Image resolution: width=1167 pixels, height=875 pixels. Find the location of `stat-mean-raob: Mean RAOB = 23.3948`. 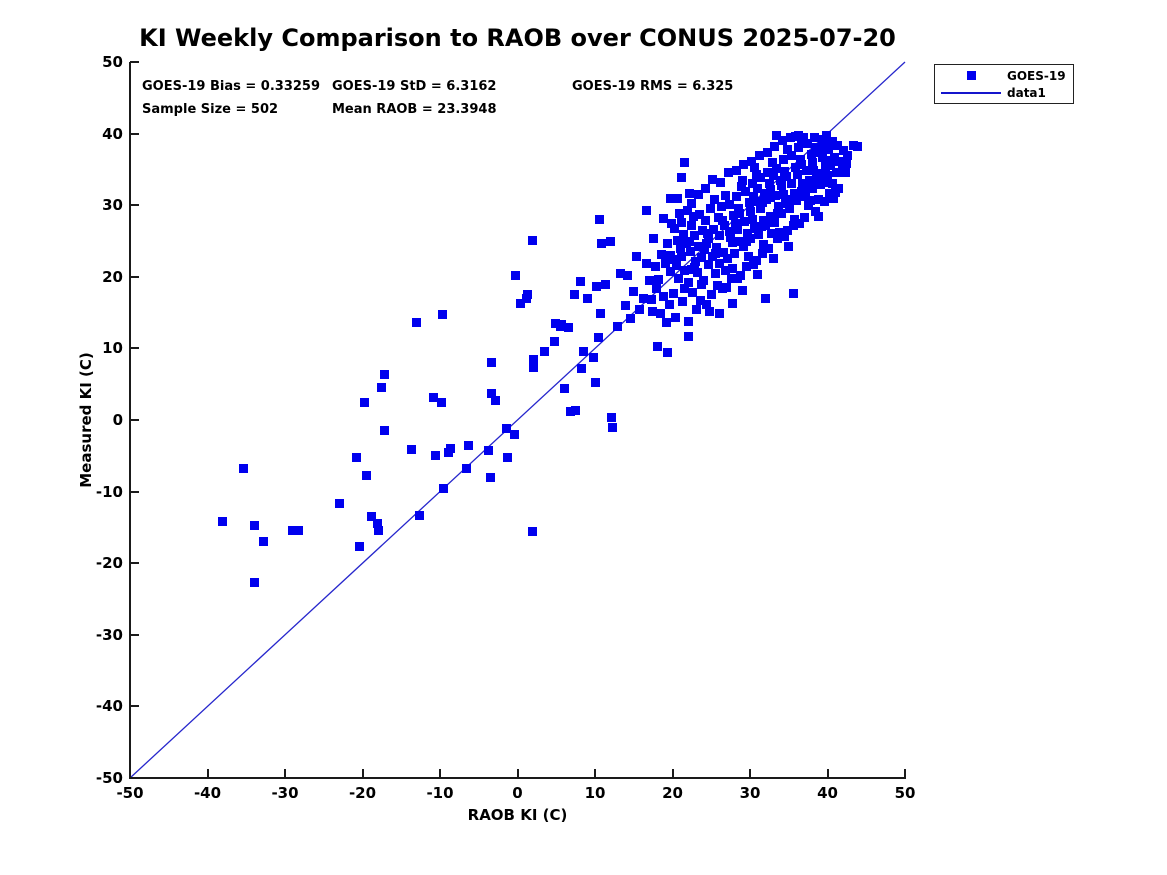

stat-mean-raob: Mean RAOB = 23.3948 is located at coordinates (414, 109).